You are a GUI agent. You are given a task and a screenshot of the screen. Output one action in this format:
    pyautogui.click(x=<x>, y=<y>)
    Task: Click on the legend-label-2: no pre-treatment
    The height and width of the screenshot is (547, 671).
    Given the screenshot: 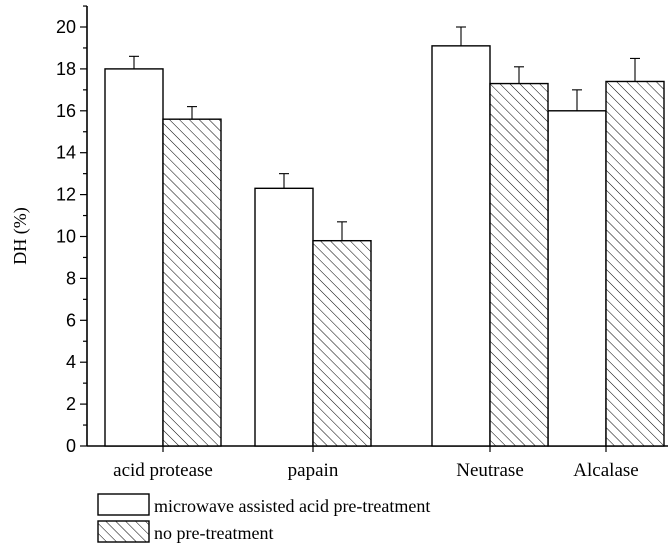 What is the action you would take?
    pyautogui.click(x=213, y=533)
    